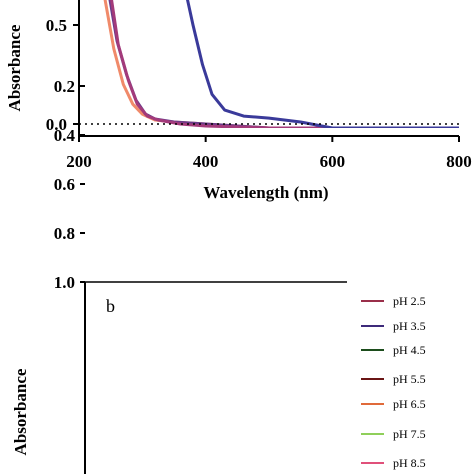 The height and width of the screenshot is (474, 474). What do you see at coordinates (64, 282) in the screenshot?
I see `panel-b-y-tick-label-1: 1.0` at bounding box center [64, 282].